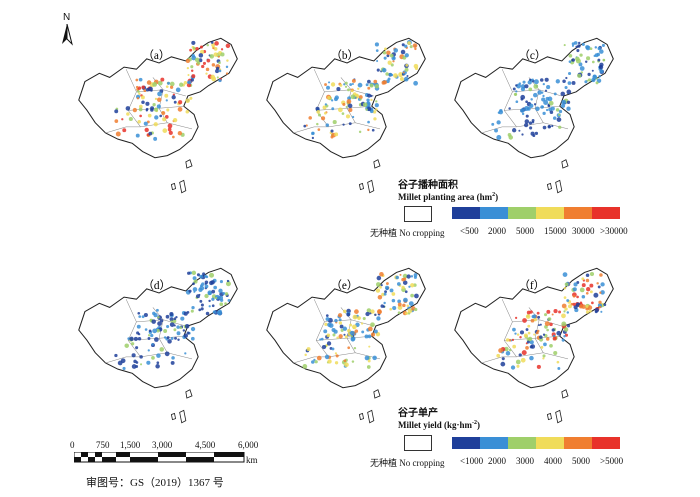  What do you see at coordinates (525, 461) in the screenshot?
I see `legend-label: 3000` at bounding box center [525, 461].